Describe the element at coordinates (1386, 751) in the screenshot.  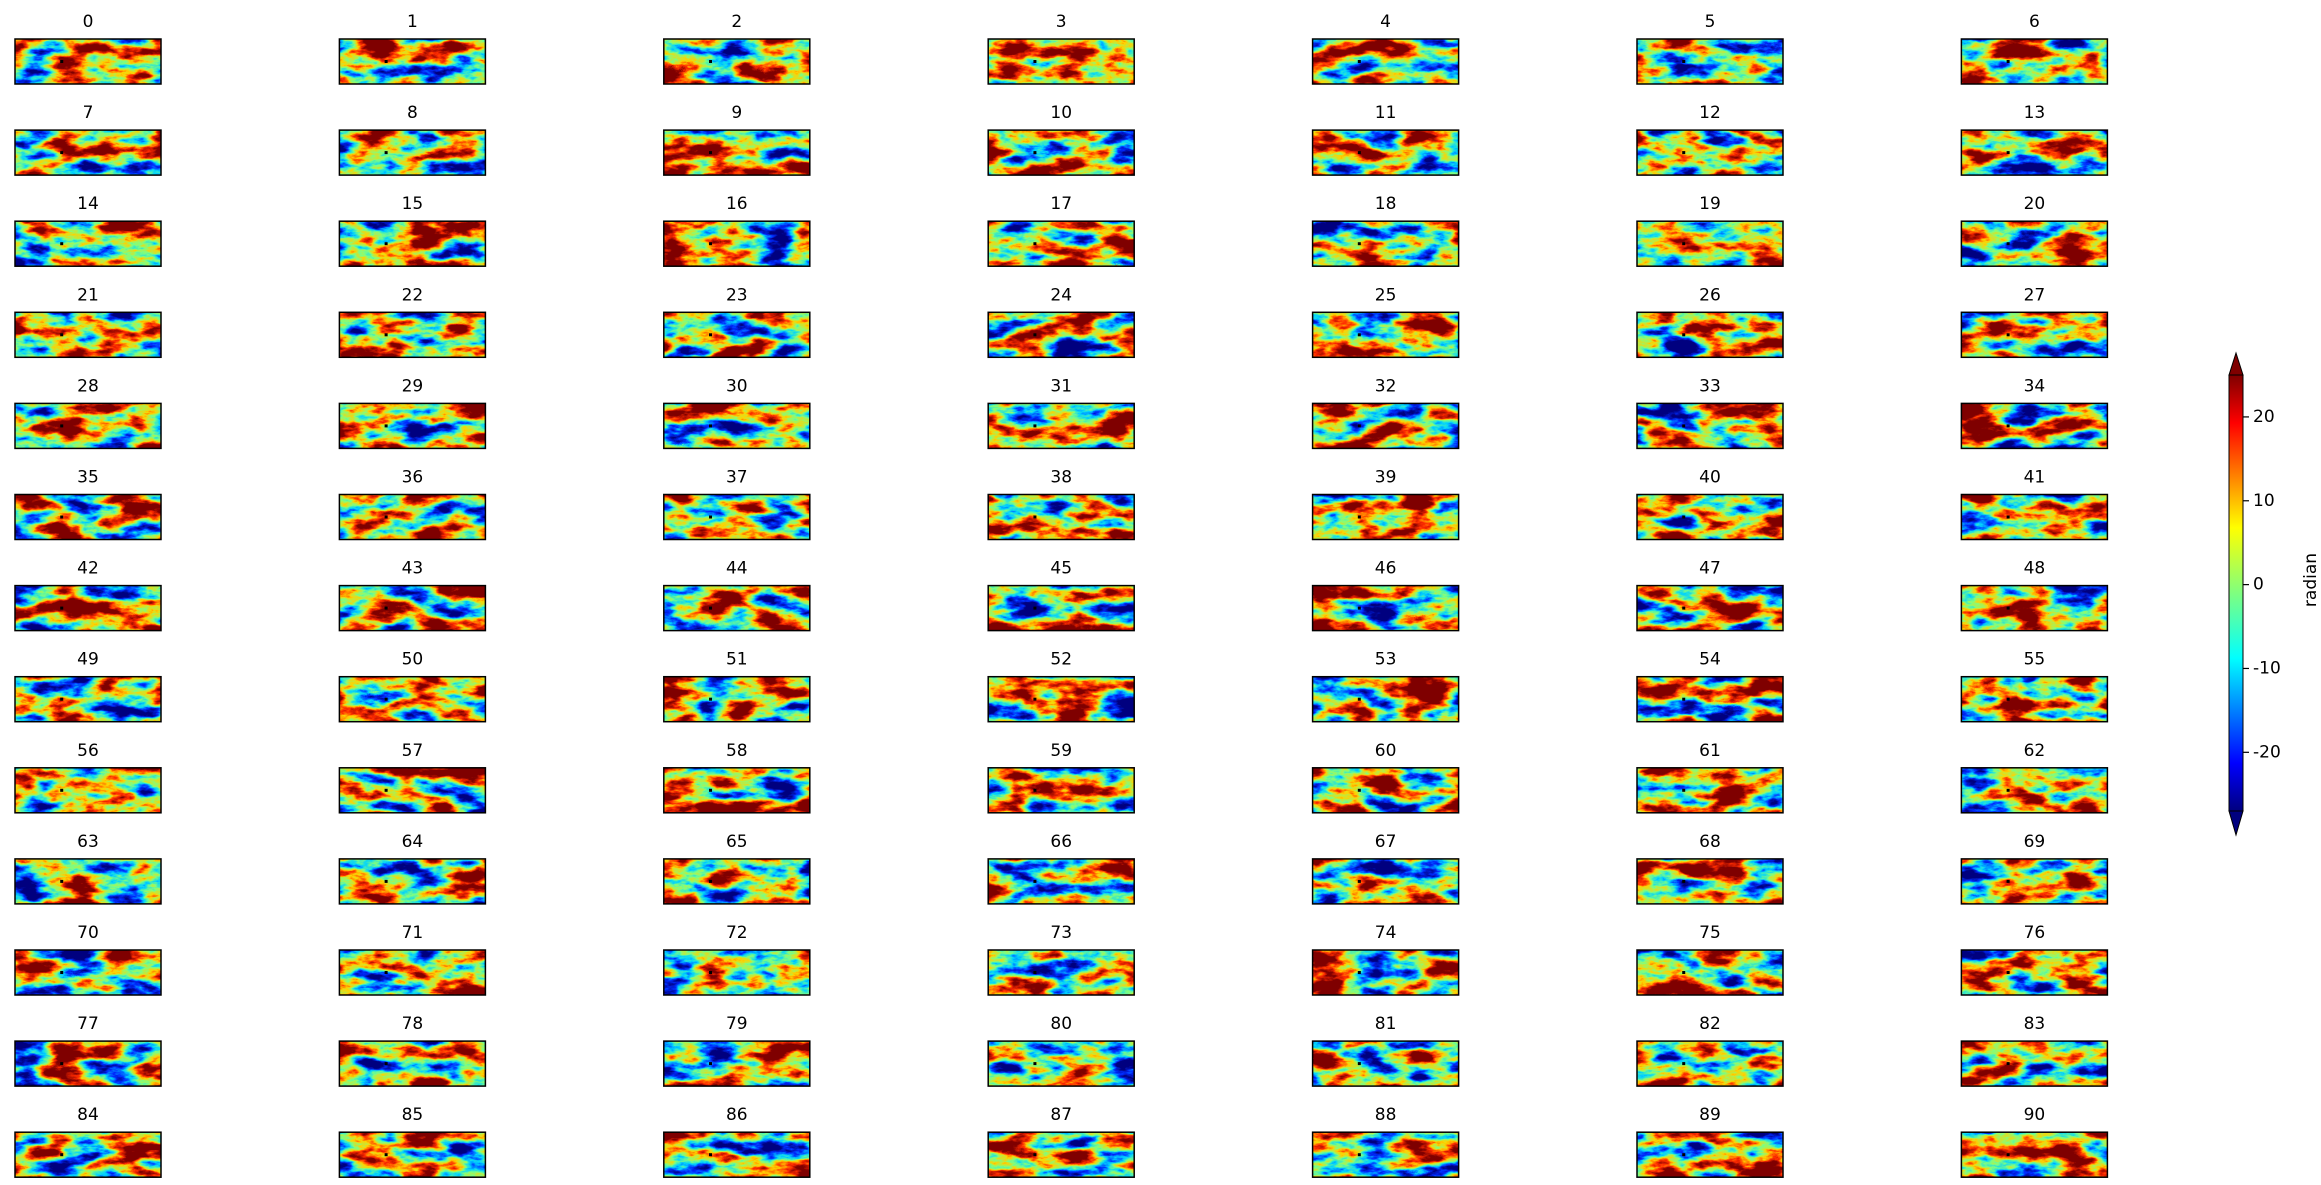
I see `panel-title: 60` at that location.